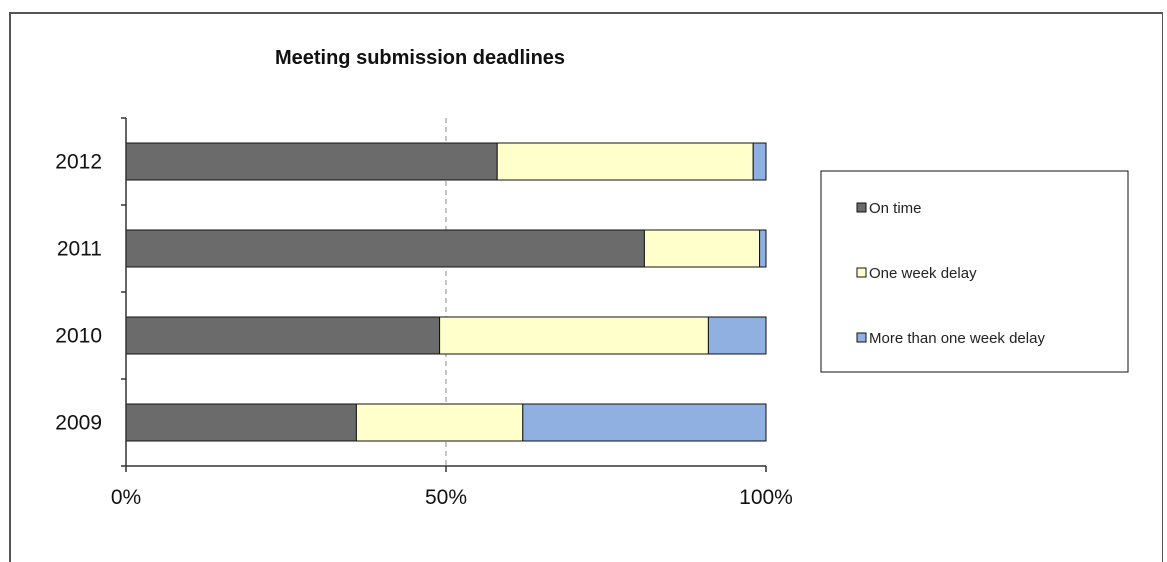 The width and height of the screenshot is (1167, 562). I want to click on bar-segment-on-time-2009, so click(241, 422).